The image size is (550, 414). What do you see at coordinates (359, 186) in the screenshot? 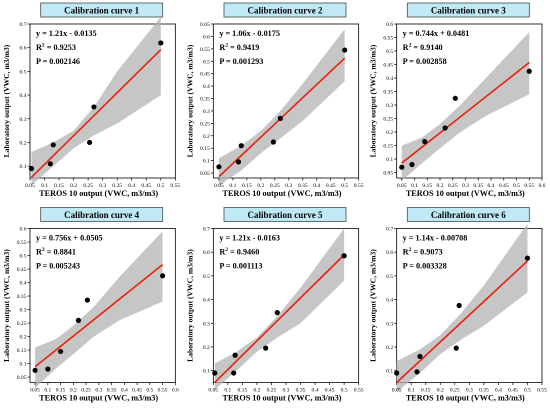
I see `x-tick-label: 0.55` at bounding box center [359, 186].